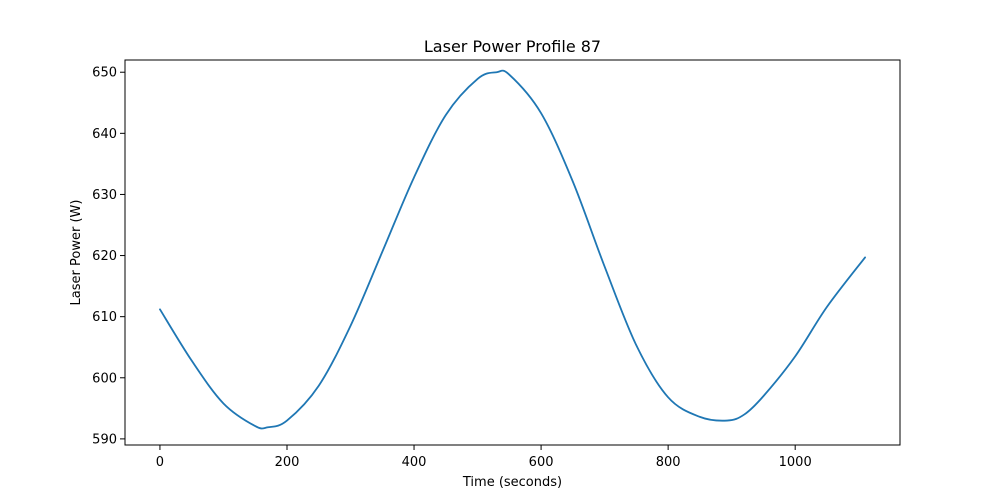 The image size is (1000, 504). I want to click on y-tick-label: 610, so click(104, 317).